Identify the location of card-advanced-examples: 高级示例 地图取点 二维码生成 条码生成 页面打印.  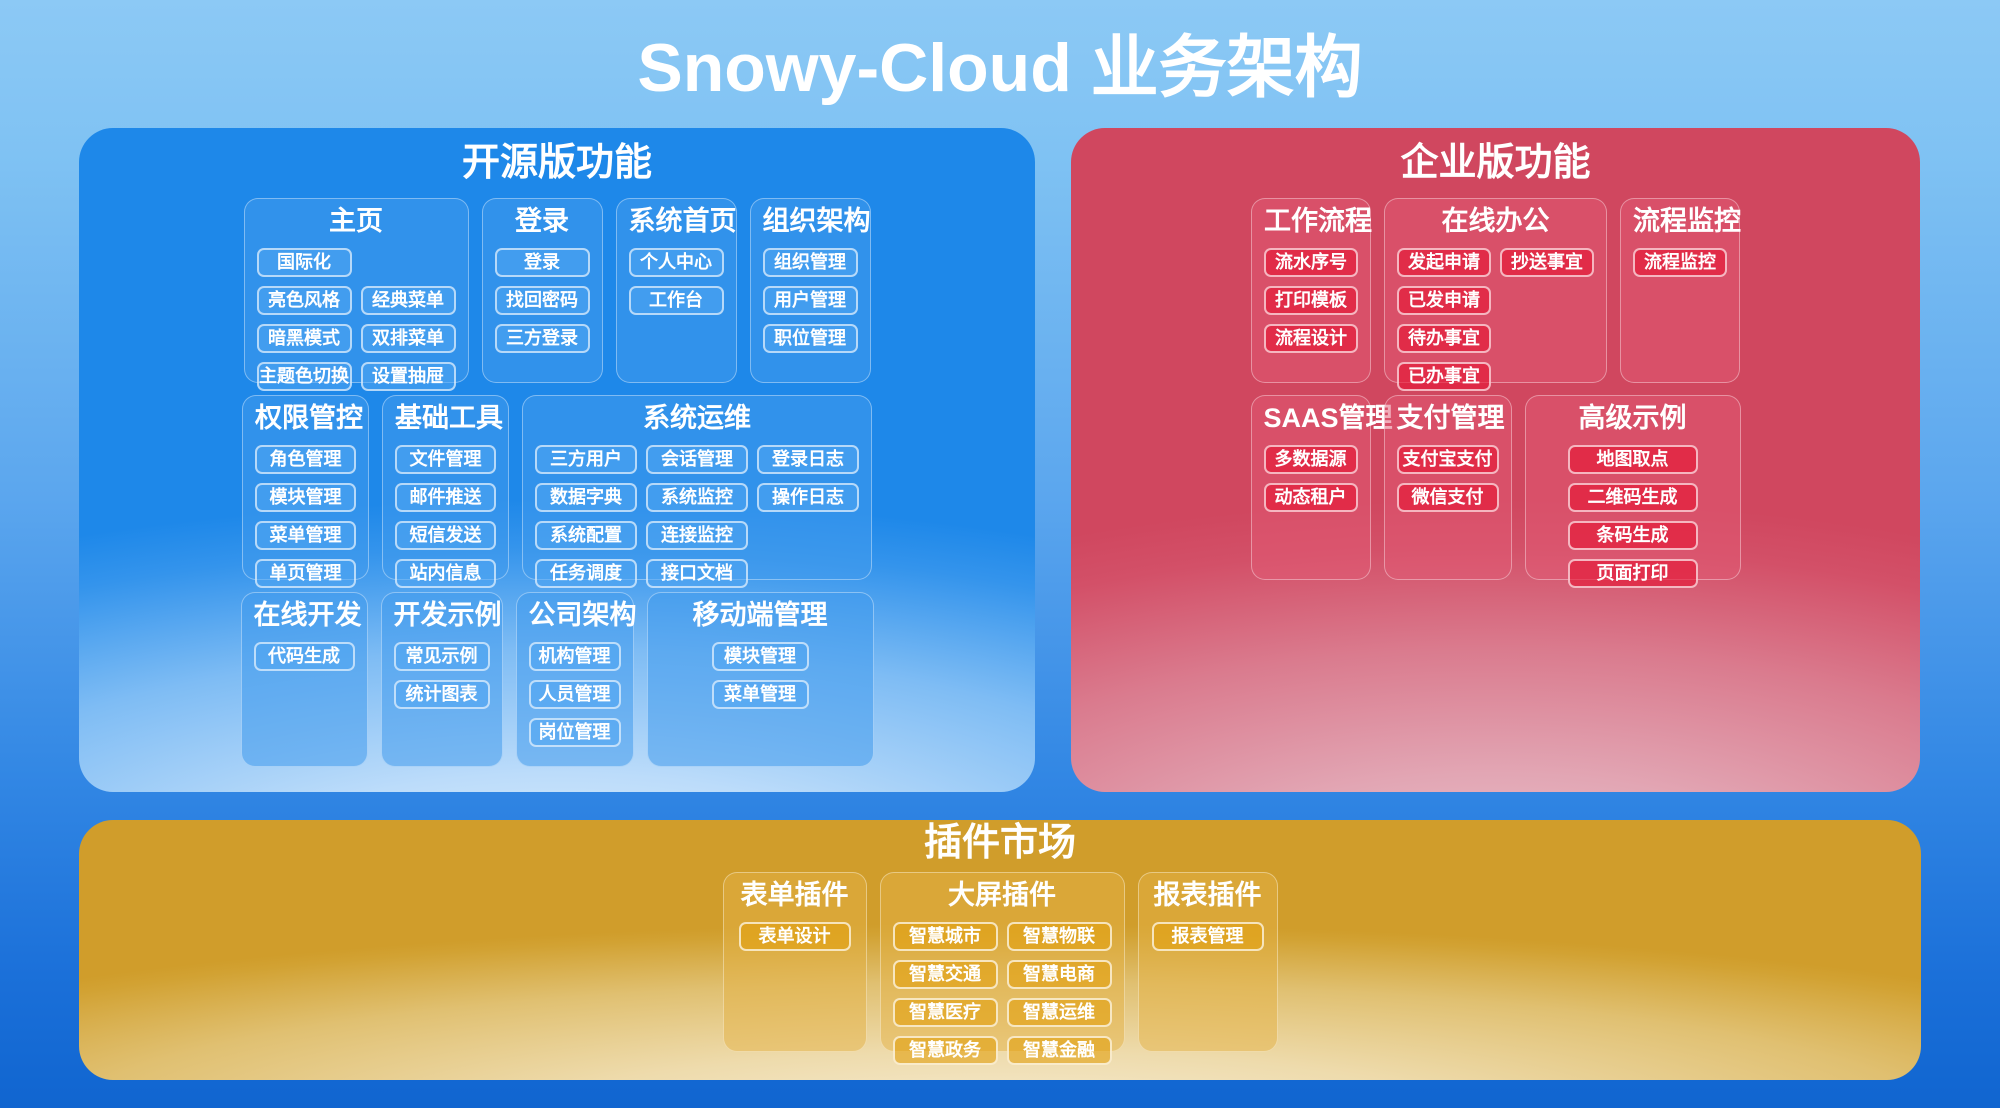
(1632, 491).